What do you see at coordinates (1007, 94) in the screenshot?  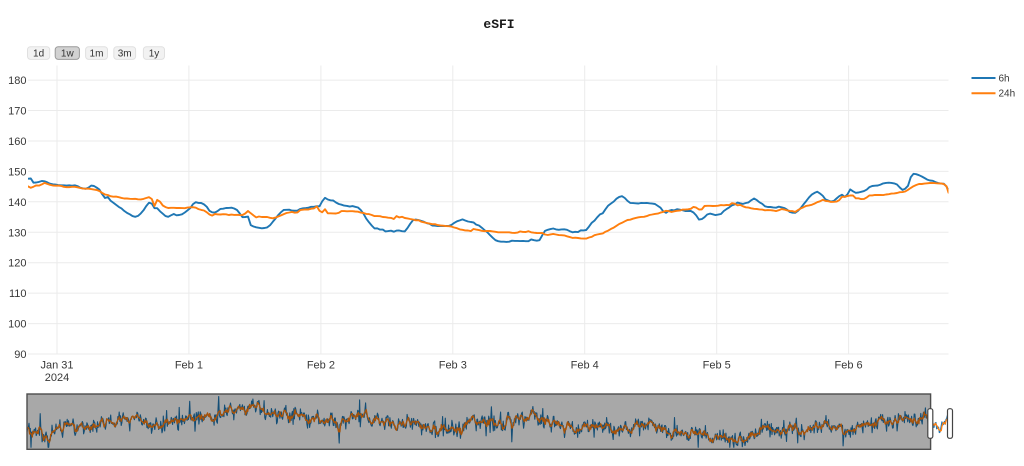 I see `svg-text: 24h` at bounding box center [1007, 94].